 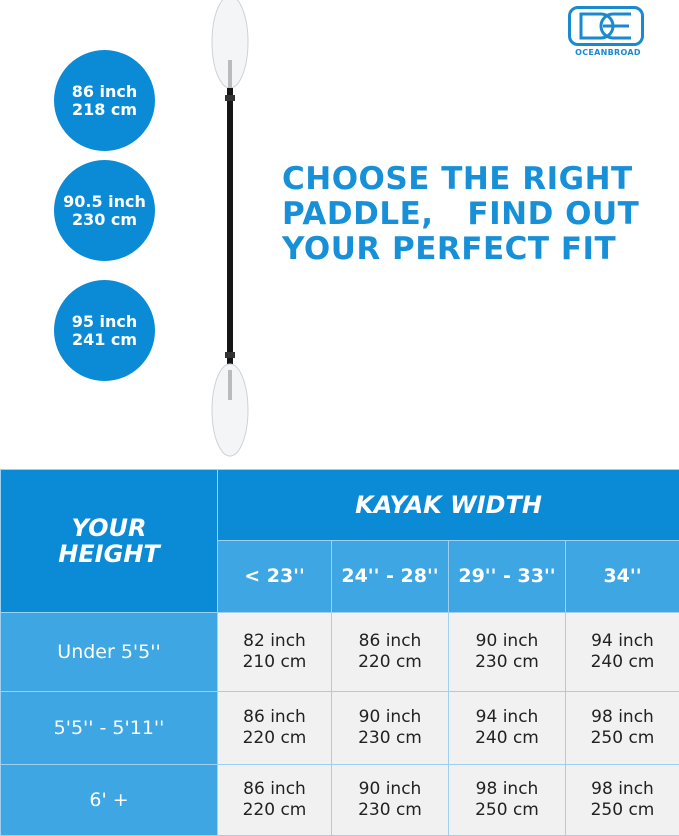 What do you see at coordinates (608, 52) in the screenshot?
I see `logo-text: OCEANBROAD` at bounding box center [608, 52].